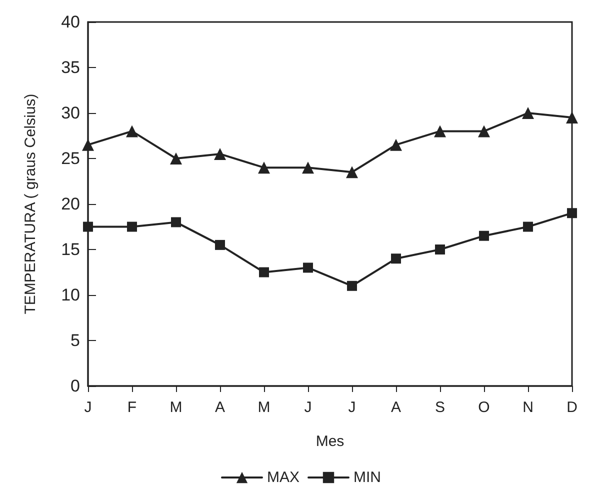 The width and height of the screenshot is (602, 498). I want to click on y-axis-title: TEMPERATURA ( graus Celsius), so click(30, 204).